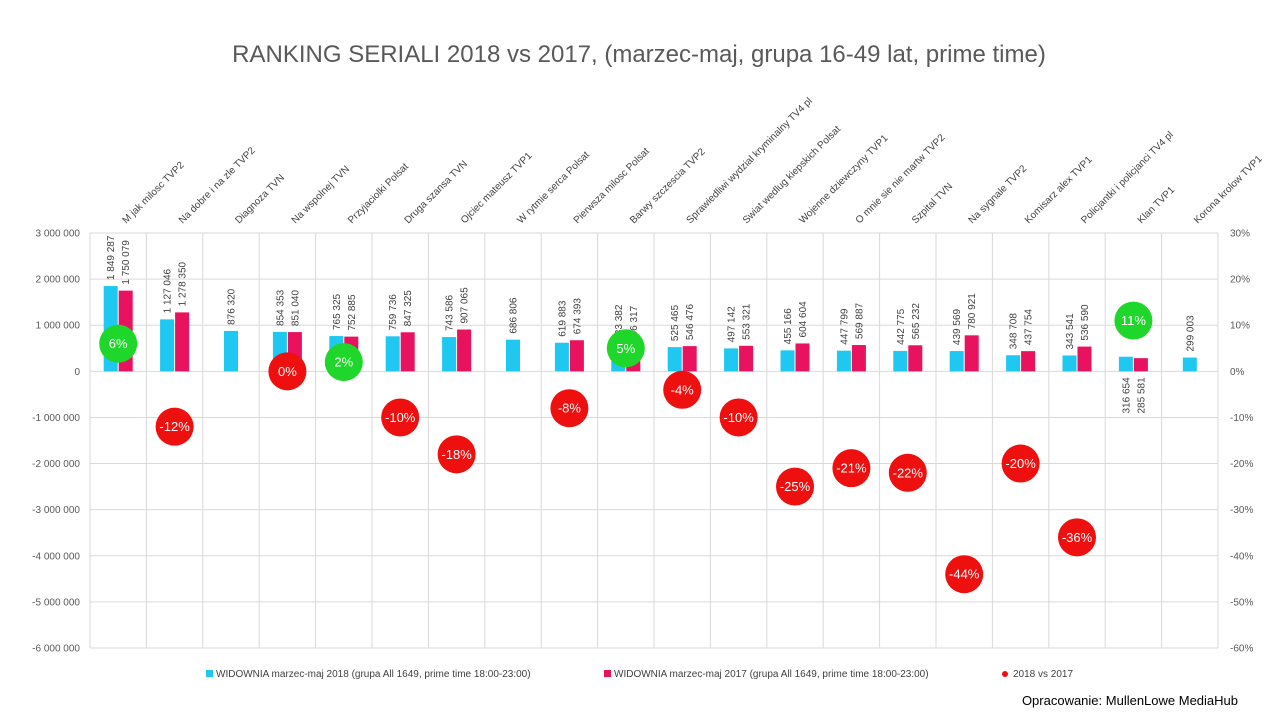 Image resolution: width=1280 pixels, height=720 pixels. Describe the element at coordinates (1129, 700) in the screenshot. I see `credit: Opracowanie: MullenLowe MediaHub` at that location.